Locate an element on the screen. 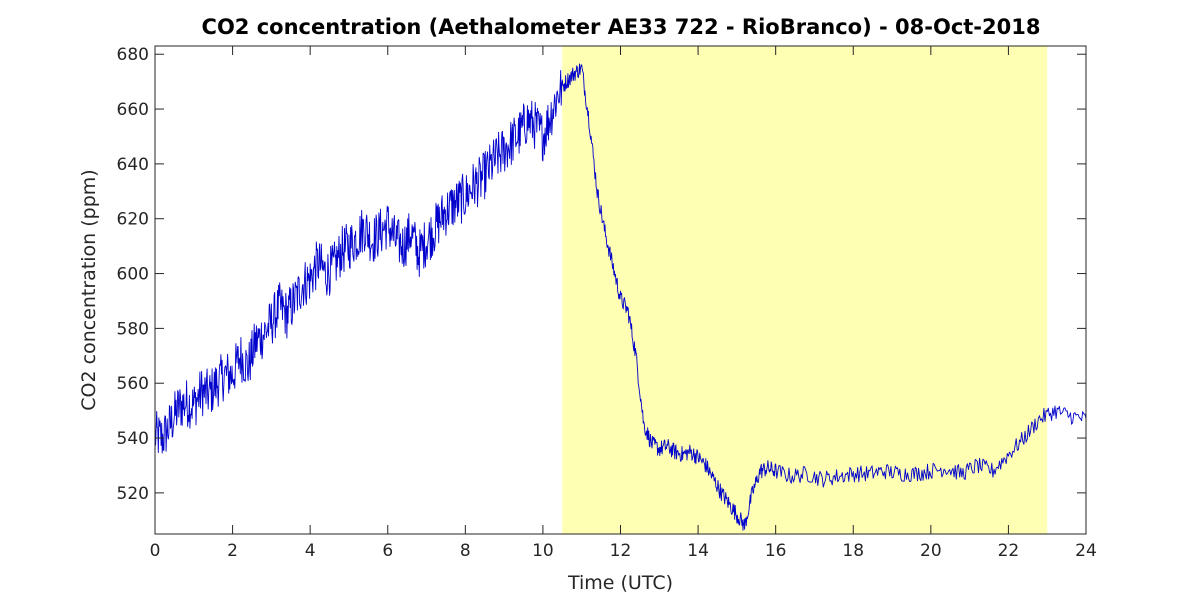 This screenshot has width=1200, height=600. x-tick-label: 24 is located at coordinates (1086, 551).